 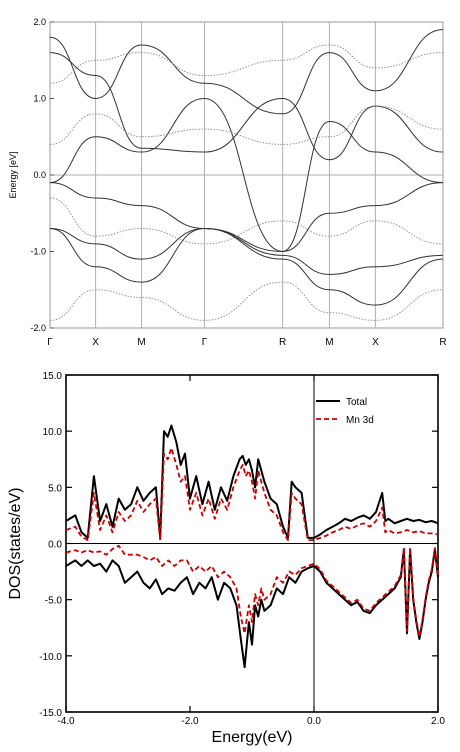 I want to click on dos-y-axis-label: DOS(states/eV), so click(x=15, y=543).